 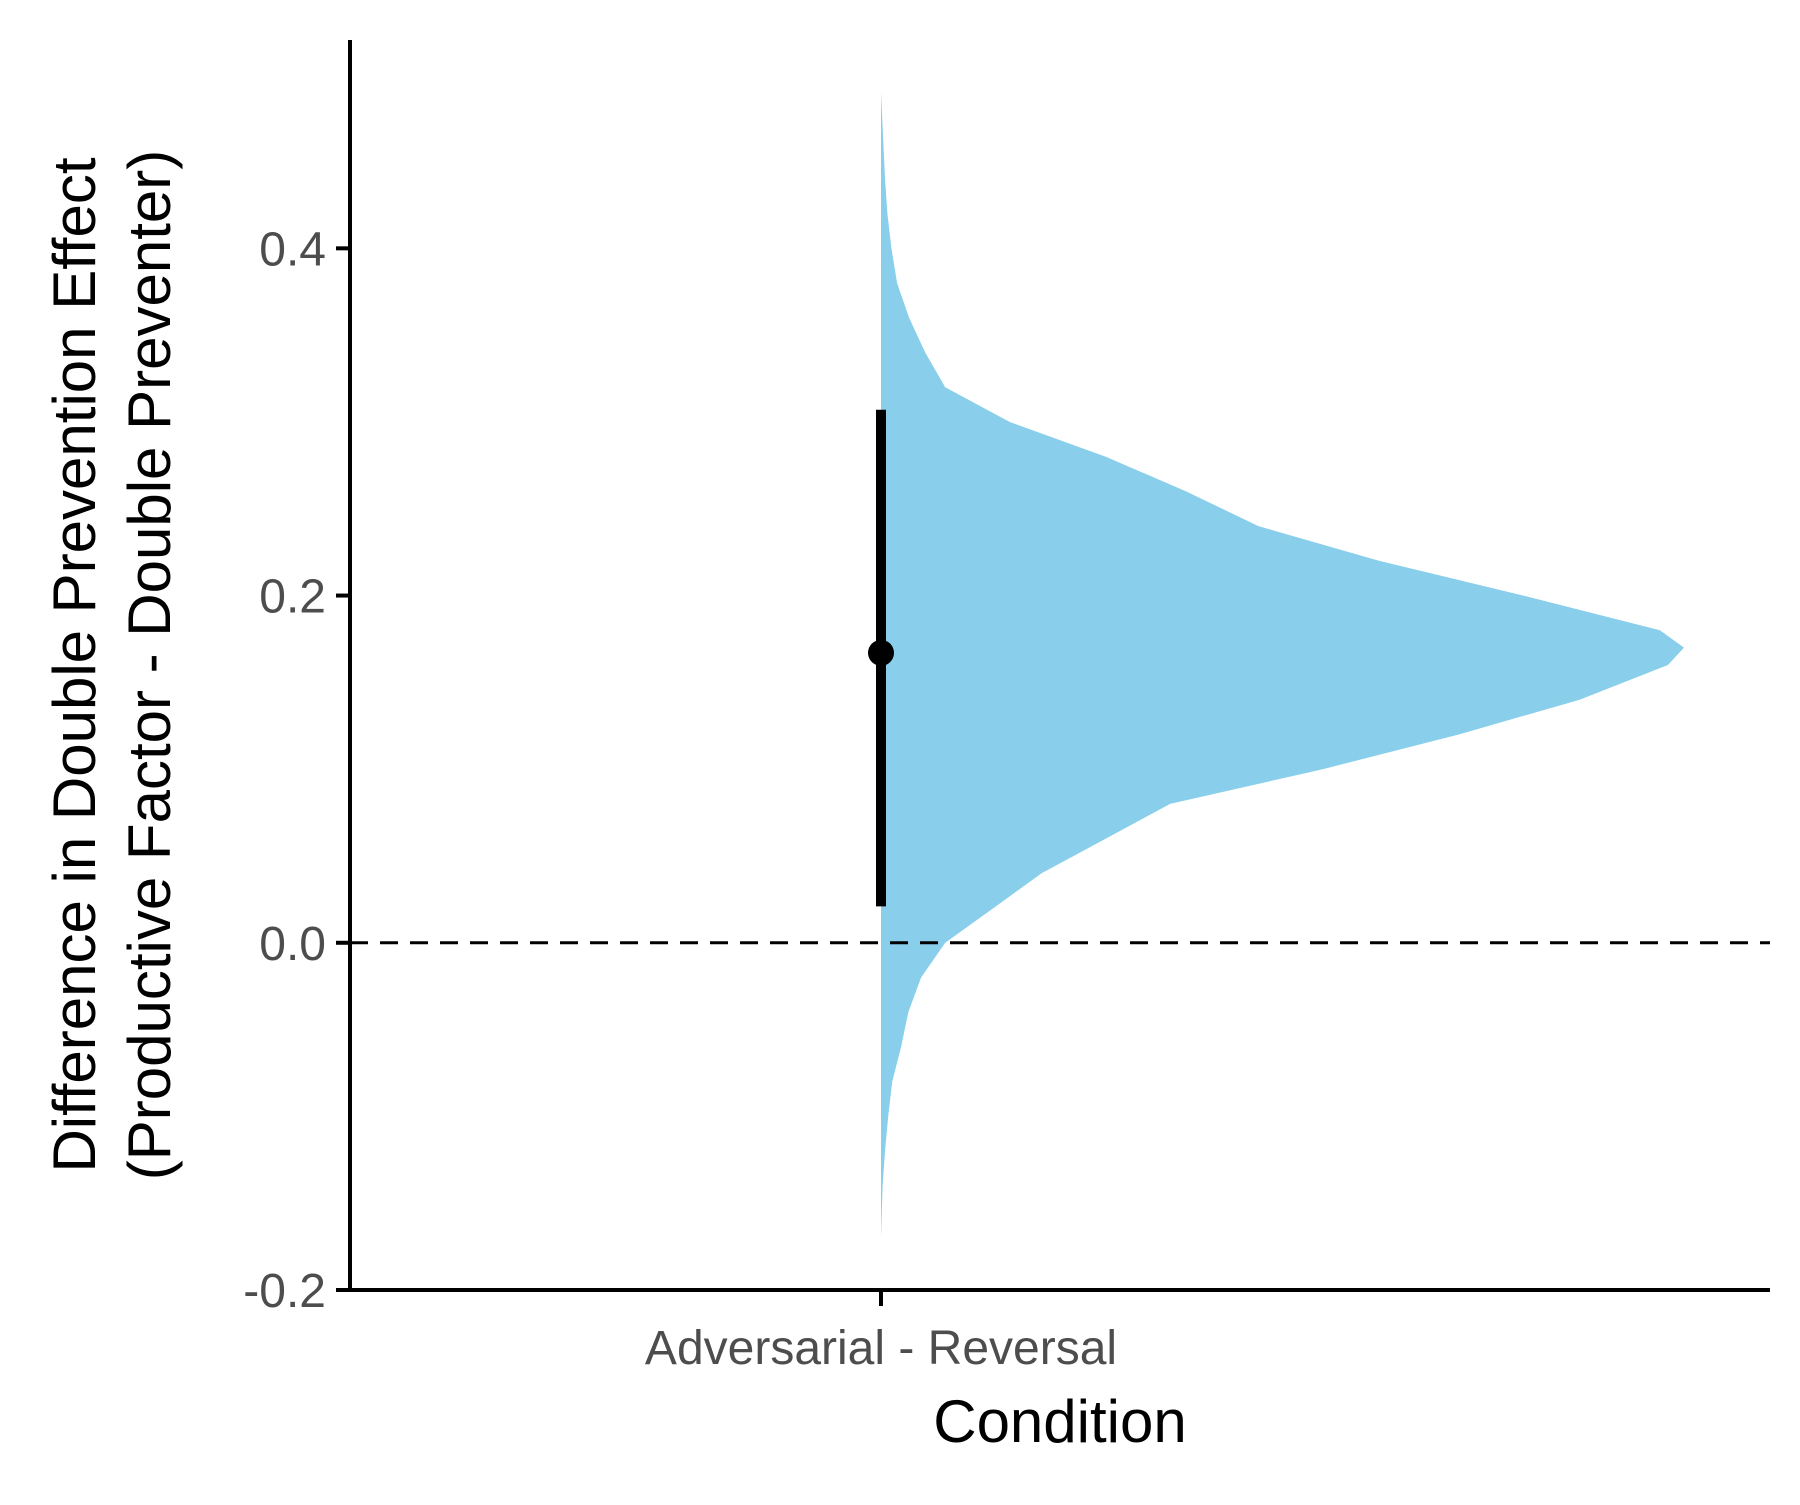 I want to click on y-tick-label: 0.0, so click(x=292, y=944).